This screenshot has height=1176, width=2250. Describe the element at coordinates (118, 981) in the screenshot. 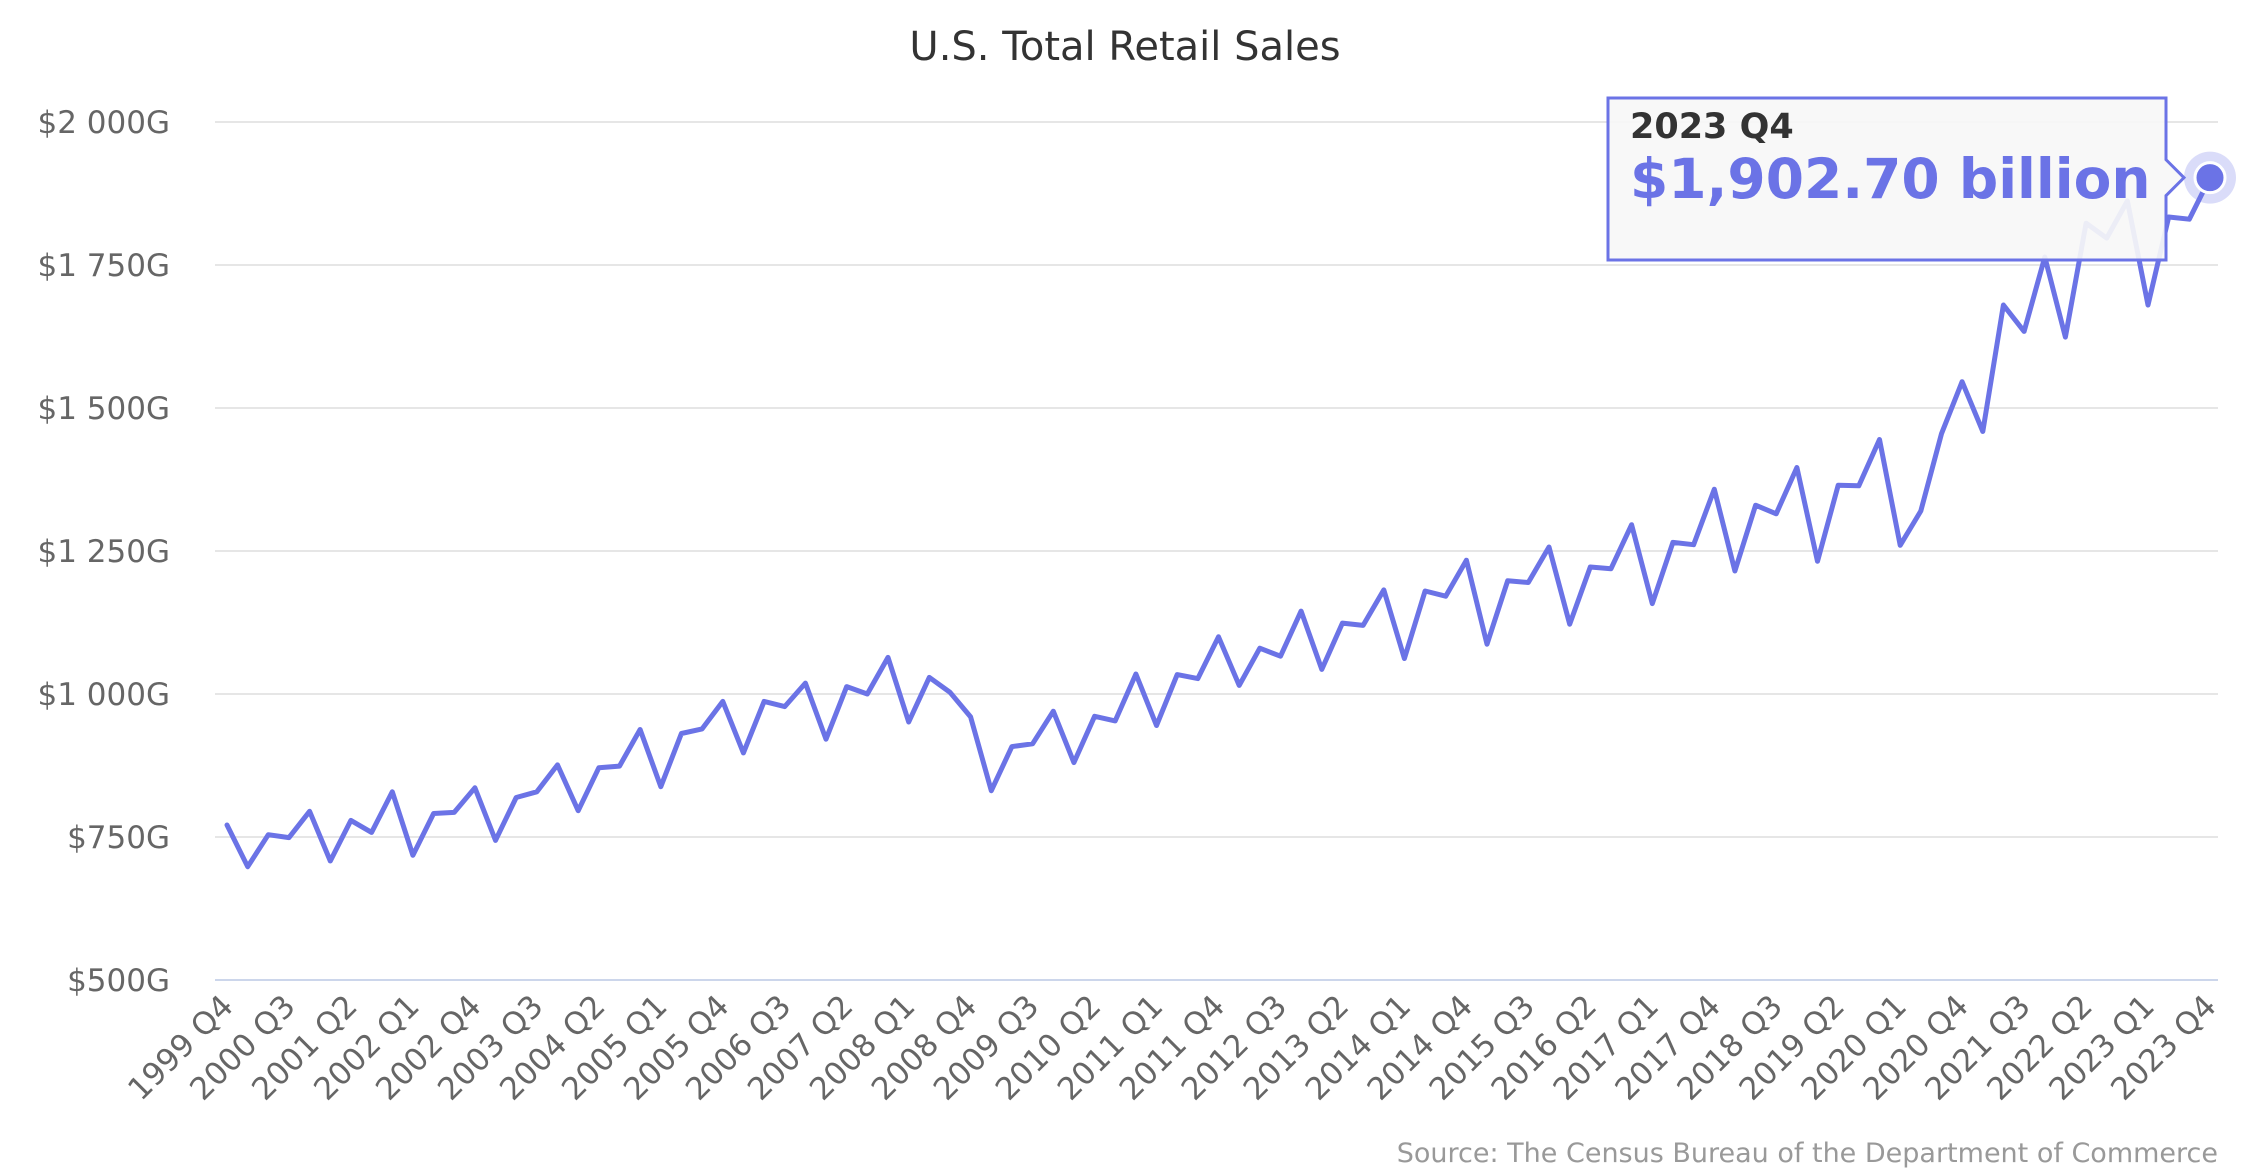

I see `y-tick-label: $500G` at that location.